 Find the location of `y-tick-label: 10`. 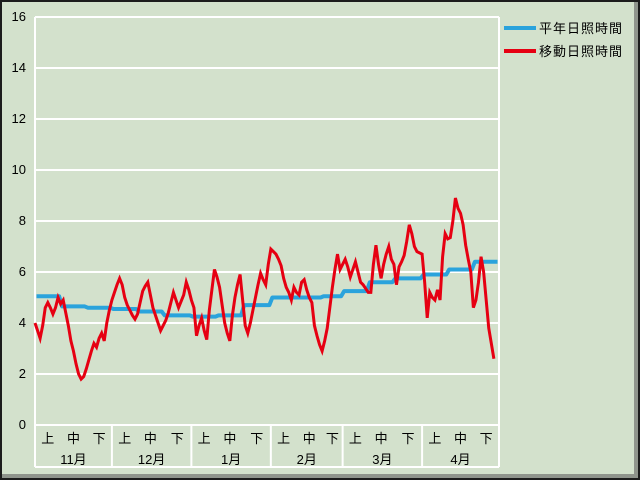

y-tick-label: 10 is located at coordinates (19, 169).